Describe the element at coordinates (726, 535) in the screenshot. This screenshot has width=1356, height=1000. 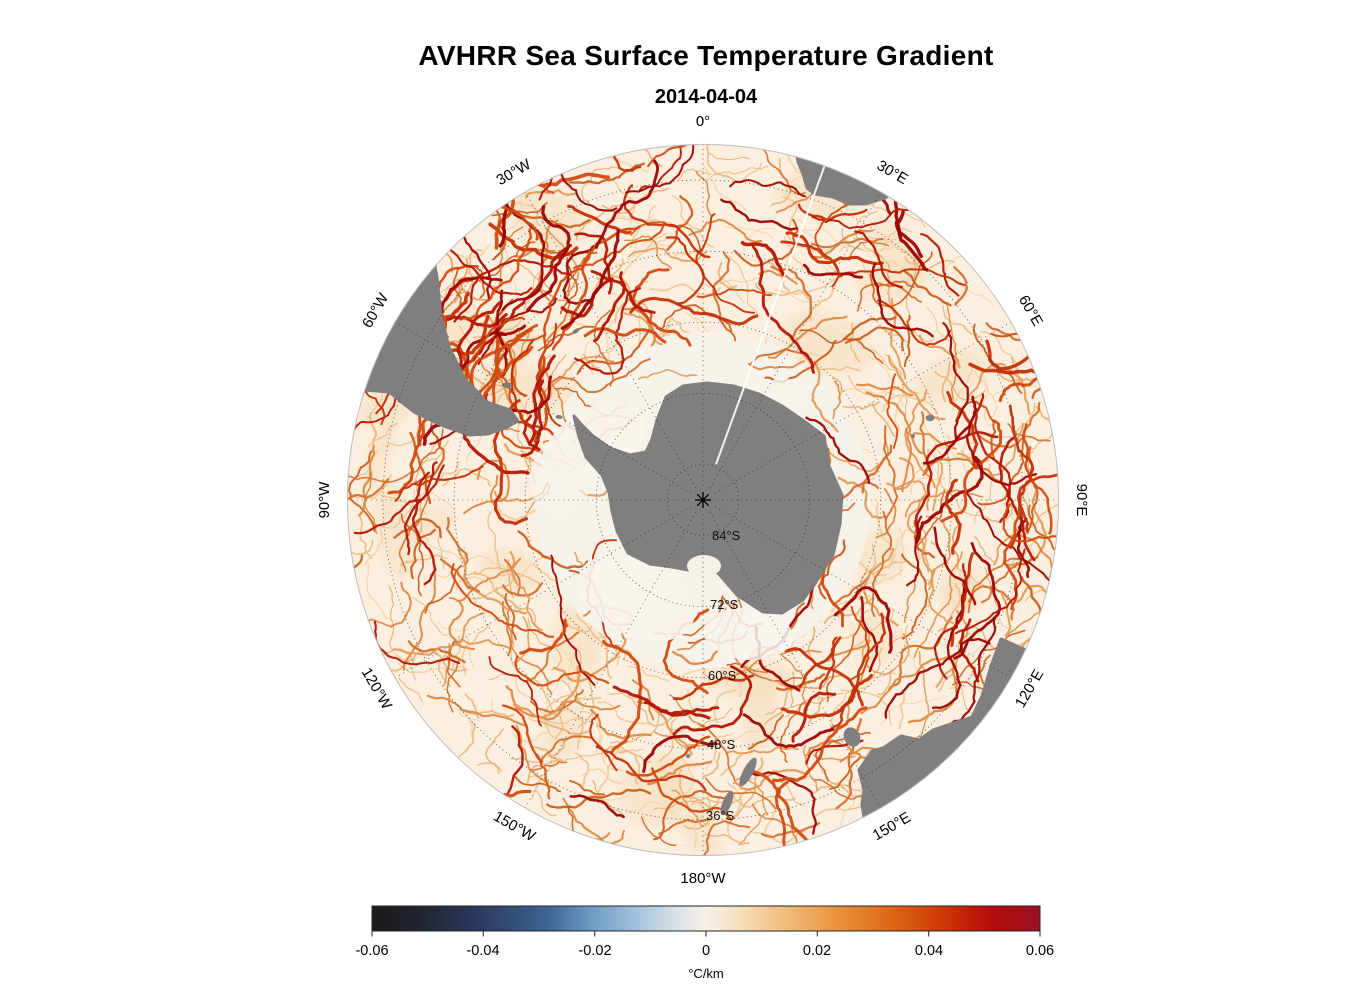
I see `parallel-label: 84°S` at that location.